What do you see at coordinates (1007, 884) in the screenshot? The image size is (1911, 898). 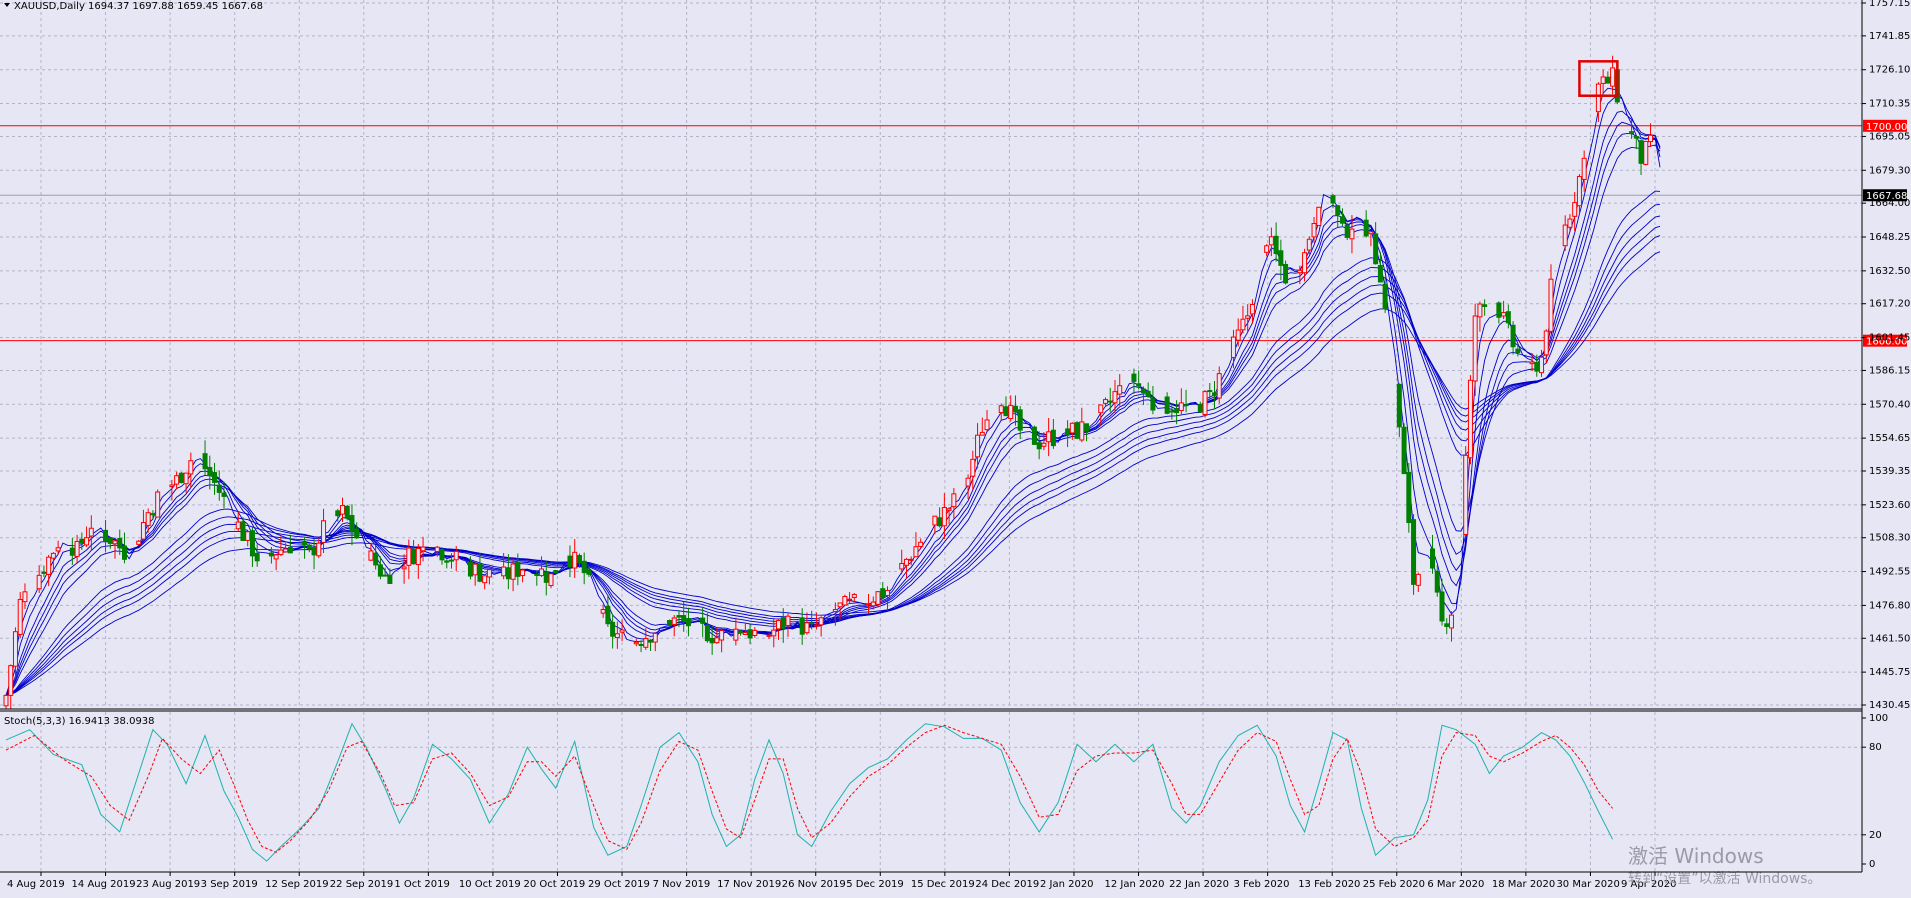 I see `date-tick-label: 24 Dec 2019` at bounding box center [1007, 884].